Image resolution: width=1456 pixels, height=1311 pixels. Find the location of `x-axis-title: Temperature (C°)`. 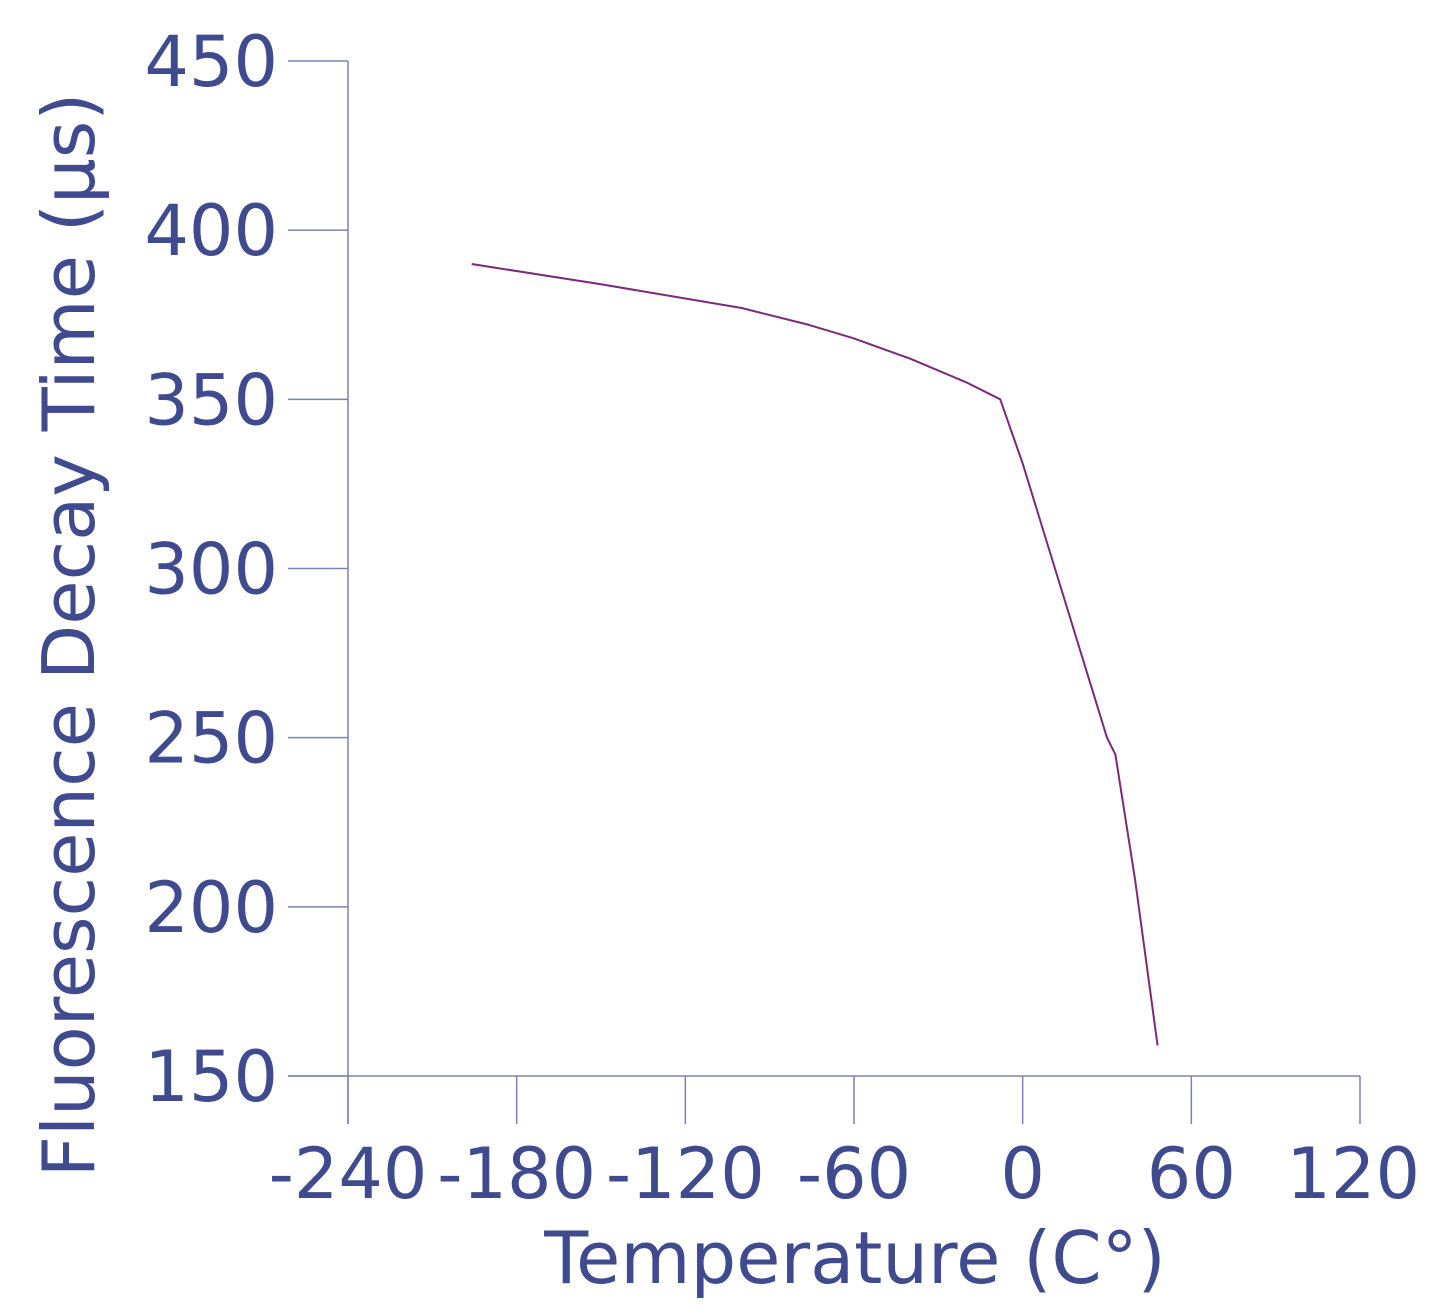

x-axis-title: Temperature (C°) is located at coordinates (854, 1258).